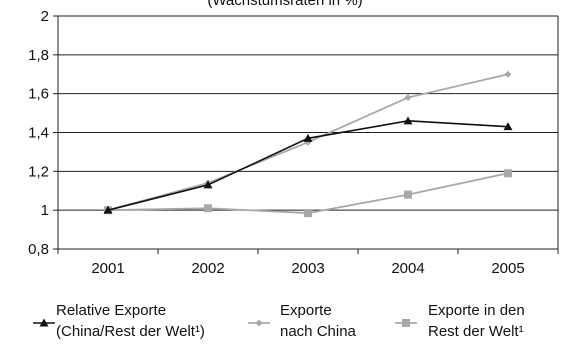 This screenshot has width=571, height=345. Describe the element at coordinates (107, 268) in the screenshot. I see `x-tick-label: 2001` at that location.